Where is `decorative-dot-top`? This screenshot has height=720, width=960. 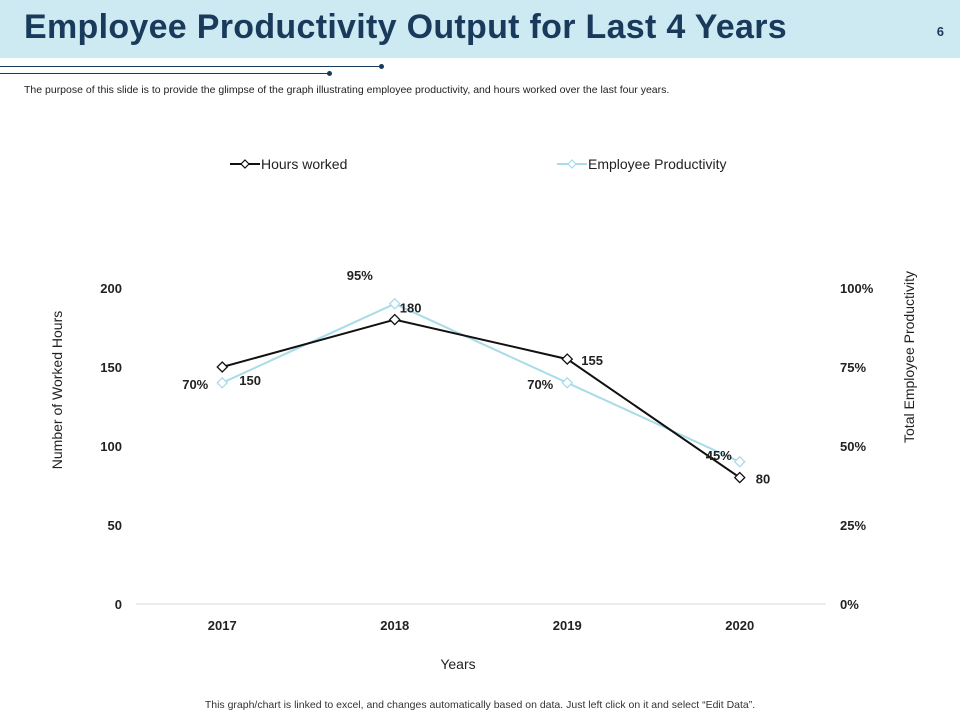
decorative-dot-top is located at coordinates (381, 66).